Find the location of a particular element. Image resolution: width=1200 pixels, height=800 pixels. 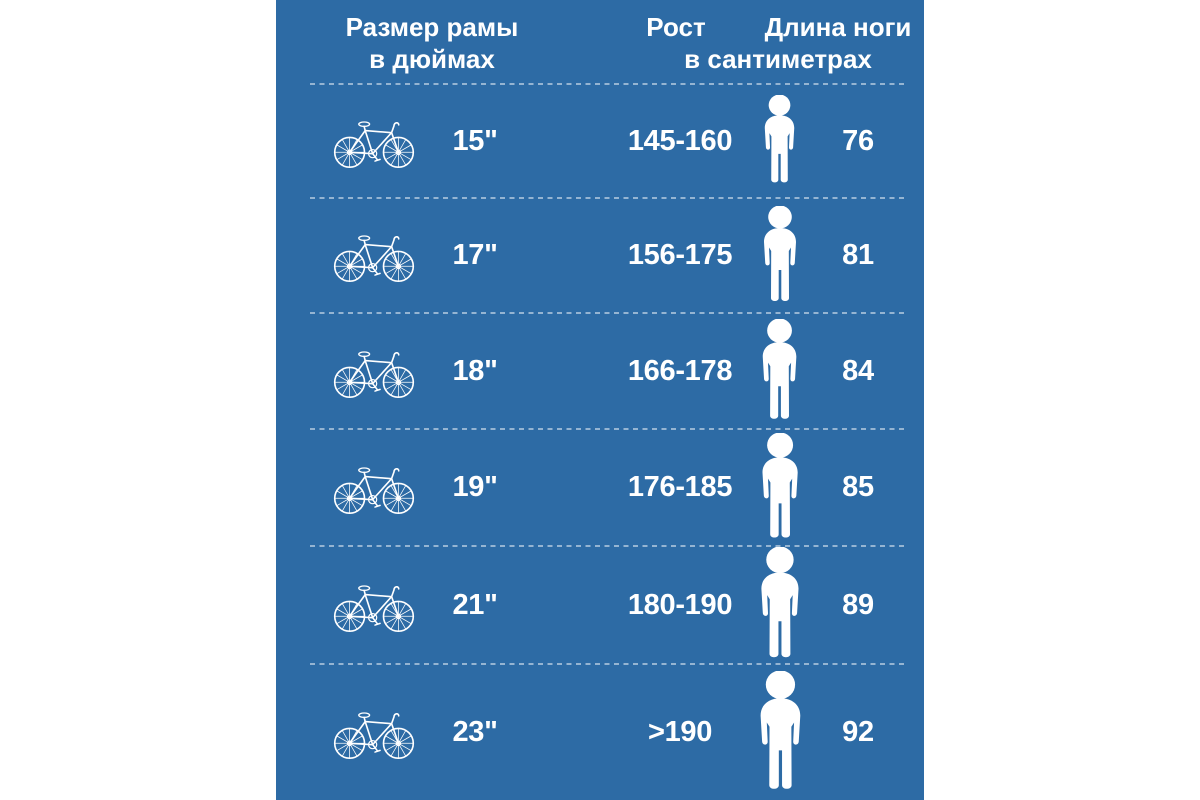

height-range-value: 180-190 is located at coordinates (680, 604).